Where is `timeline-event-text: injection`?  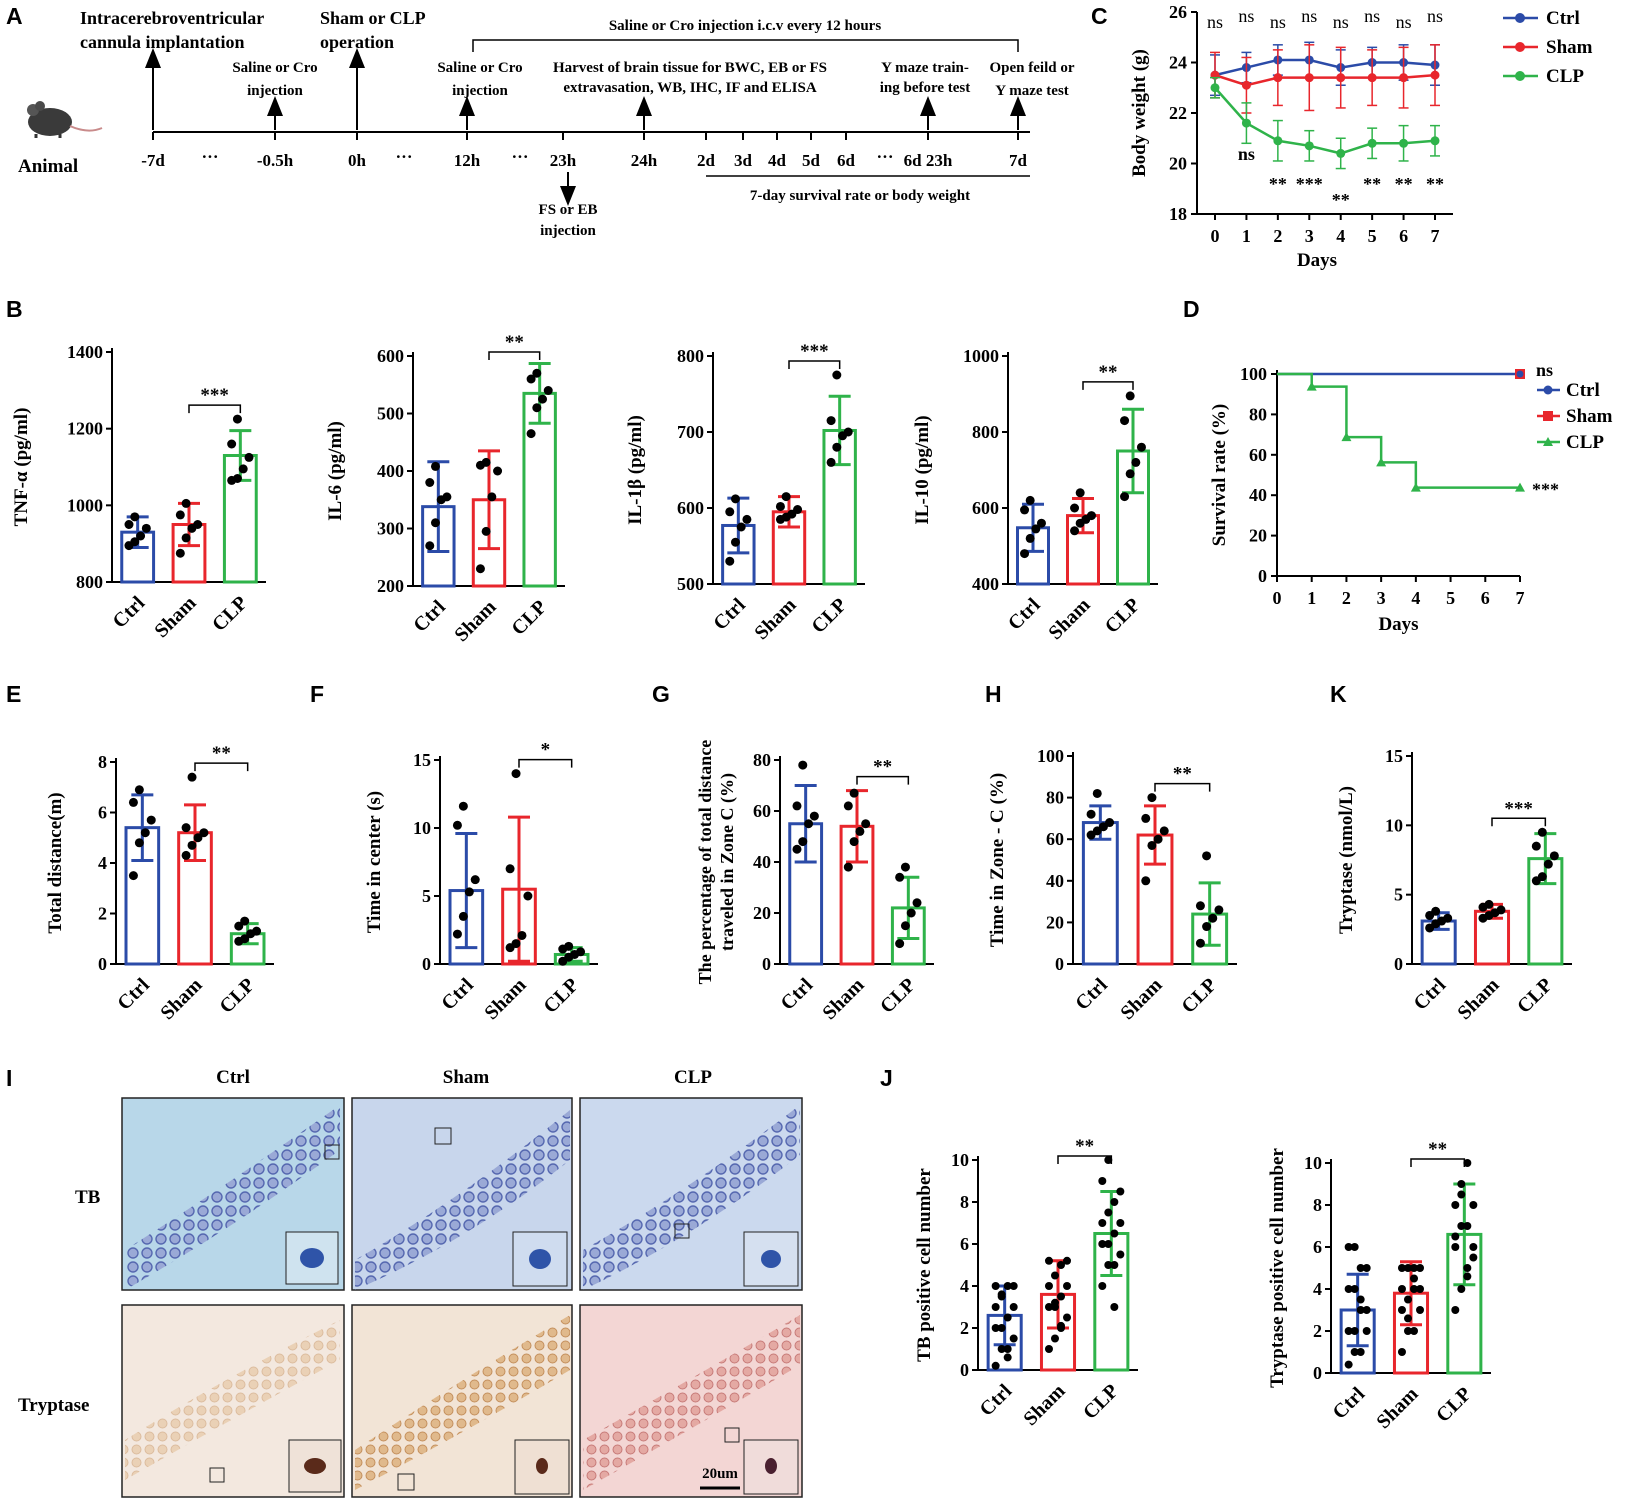 timeline-event-text: injection is located at coordinates (275, 91).